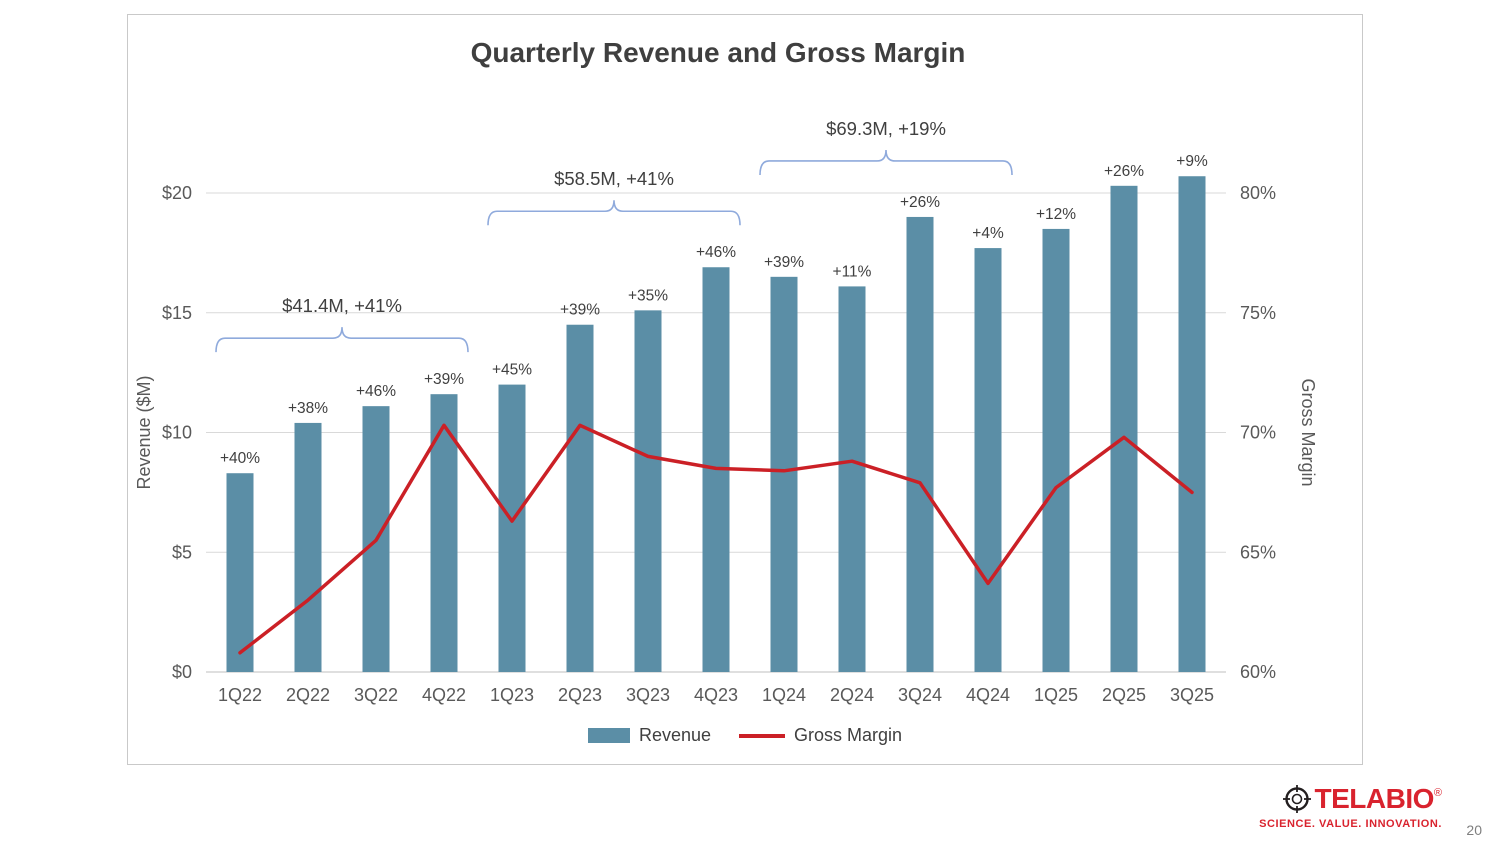 Image resolution: width=1500 pixels, height=844 pixels. Describe the element at coordinates (848, 735) in the screenshot. I see `legend-label-gross-margin: Gross Margin` at that location.